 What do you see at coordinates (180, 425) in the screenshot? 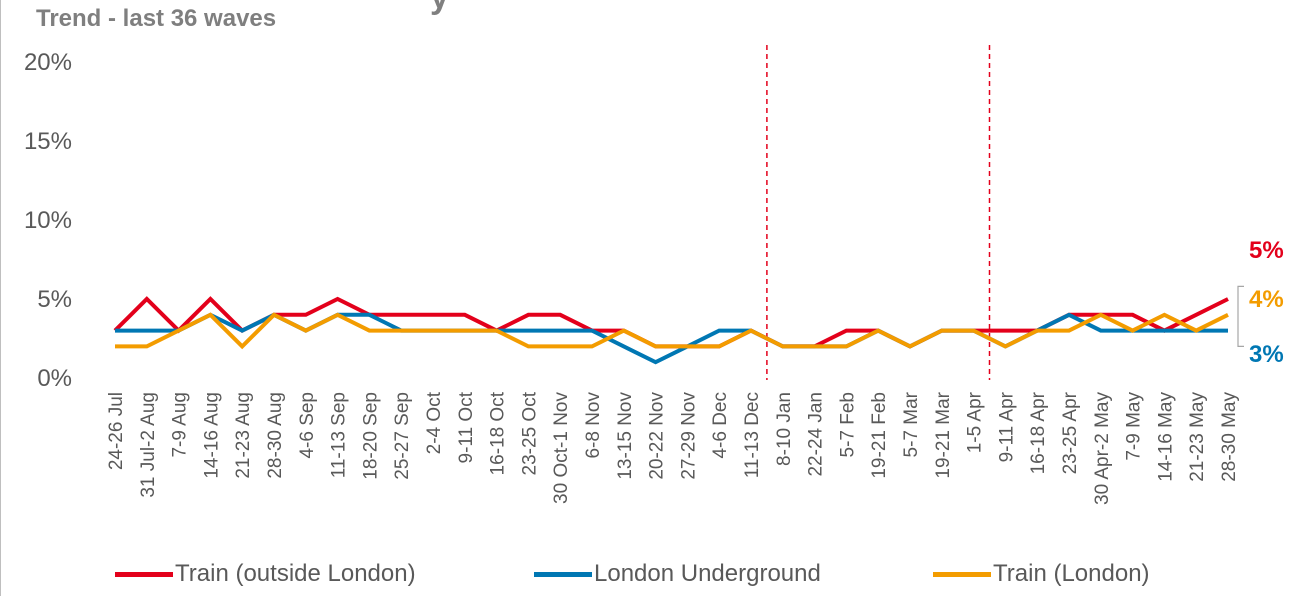
I see `x-tick-label: 7-9 Aug` at bounding box center [180, 425].